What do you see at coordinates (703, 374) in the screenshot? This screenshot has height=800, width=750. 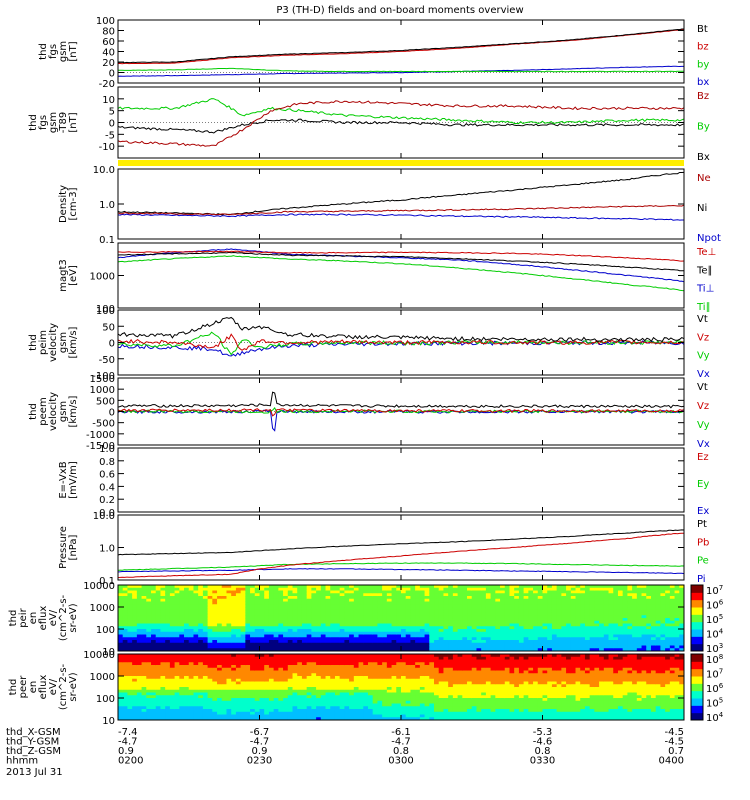 I see `legend-entry: Vx` at bounding box center [703, 374].